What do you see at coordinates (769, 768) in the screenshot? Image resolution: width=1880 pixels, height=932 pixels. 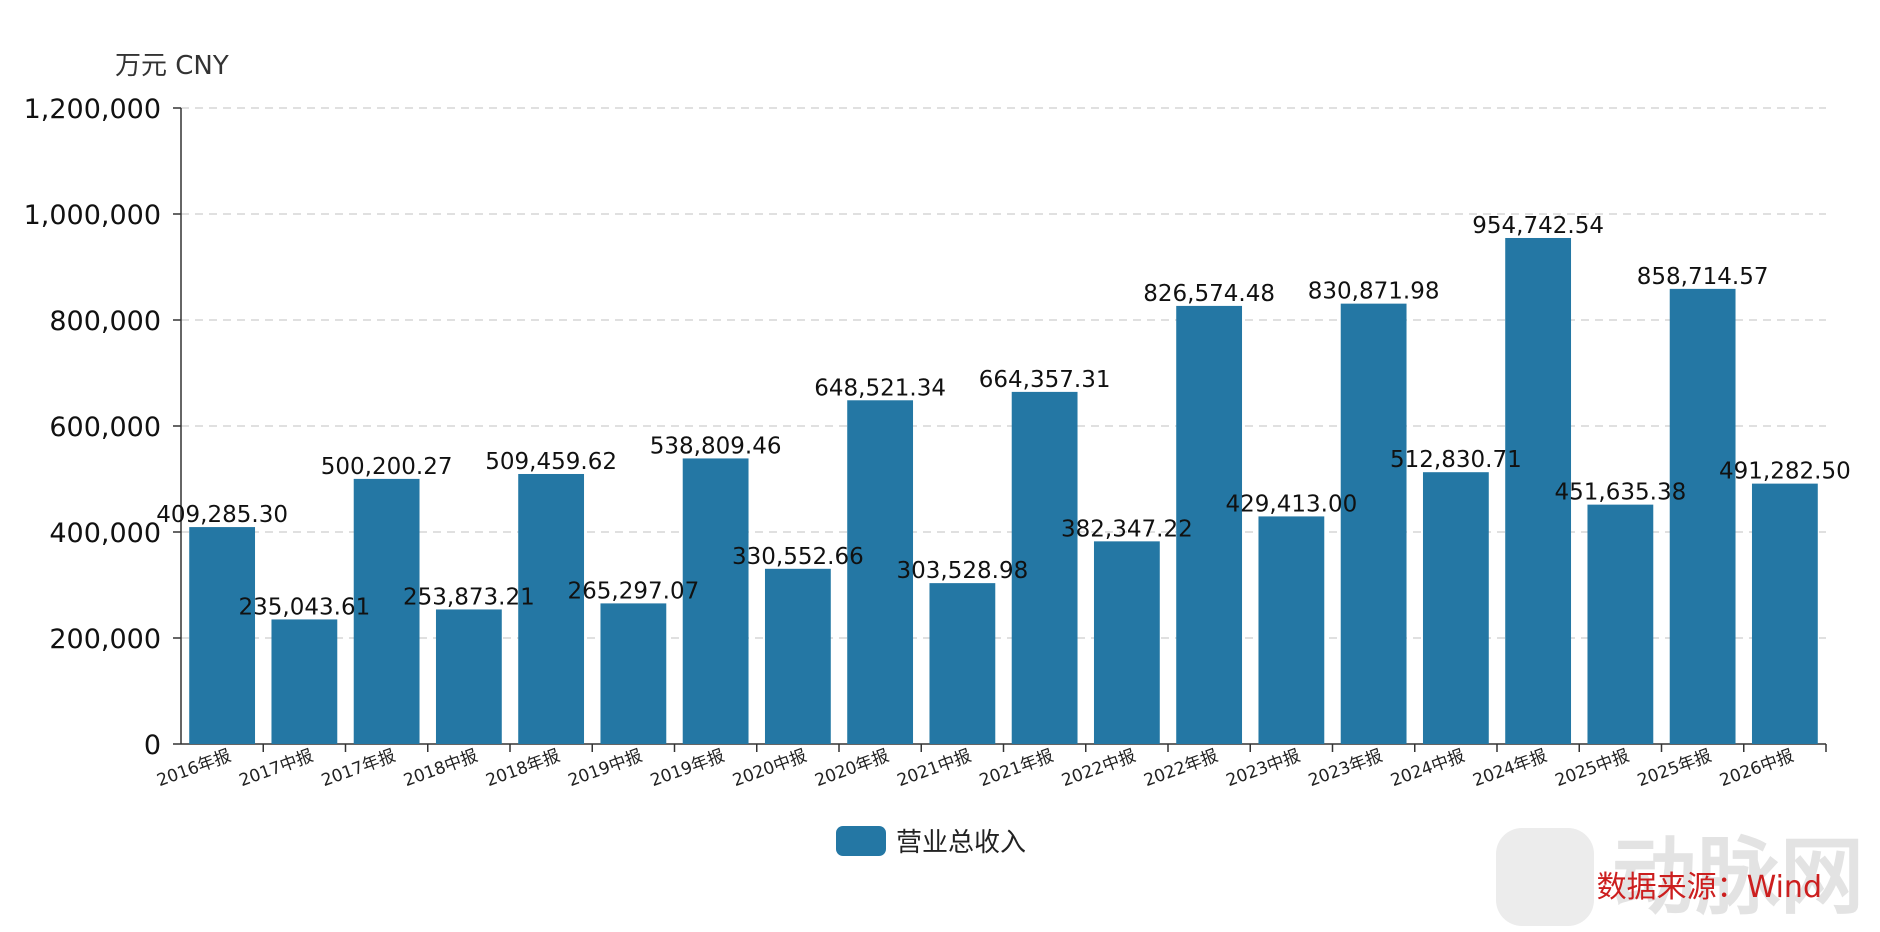 I see `x-tick-label: 2020中报` at bounding box center [769, 768].